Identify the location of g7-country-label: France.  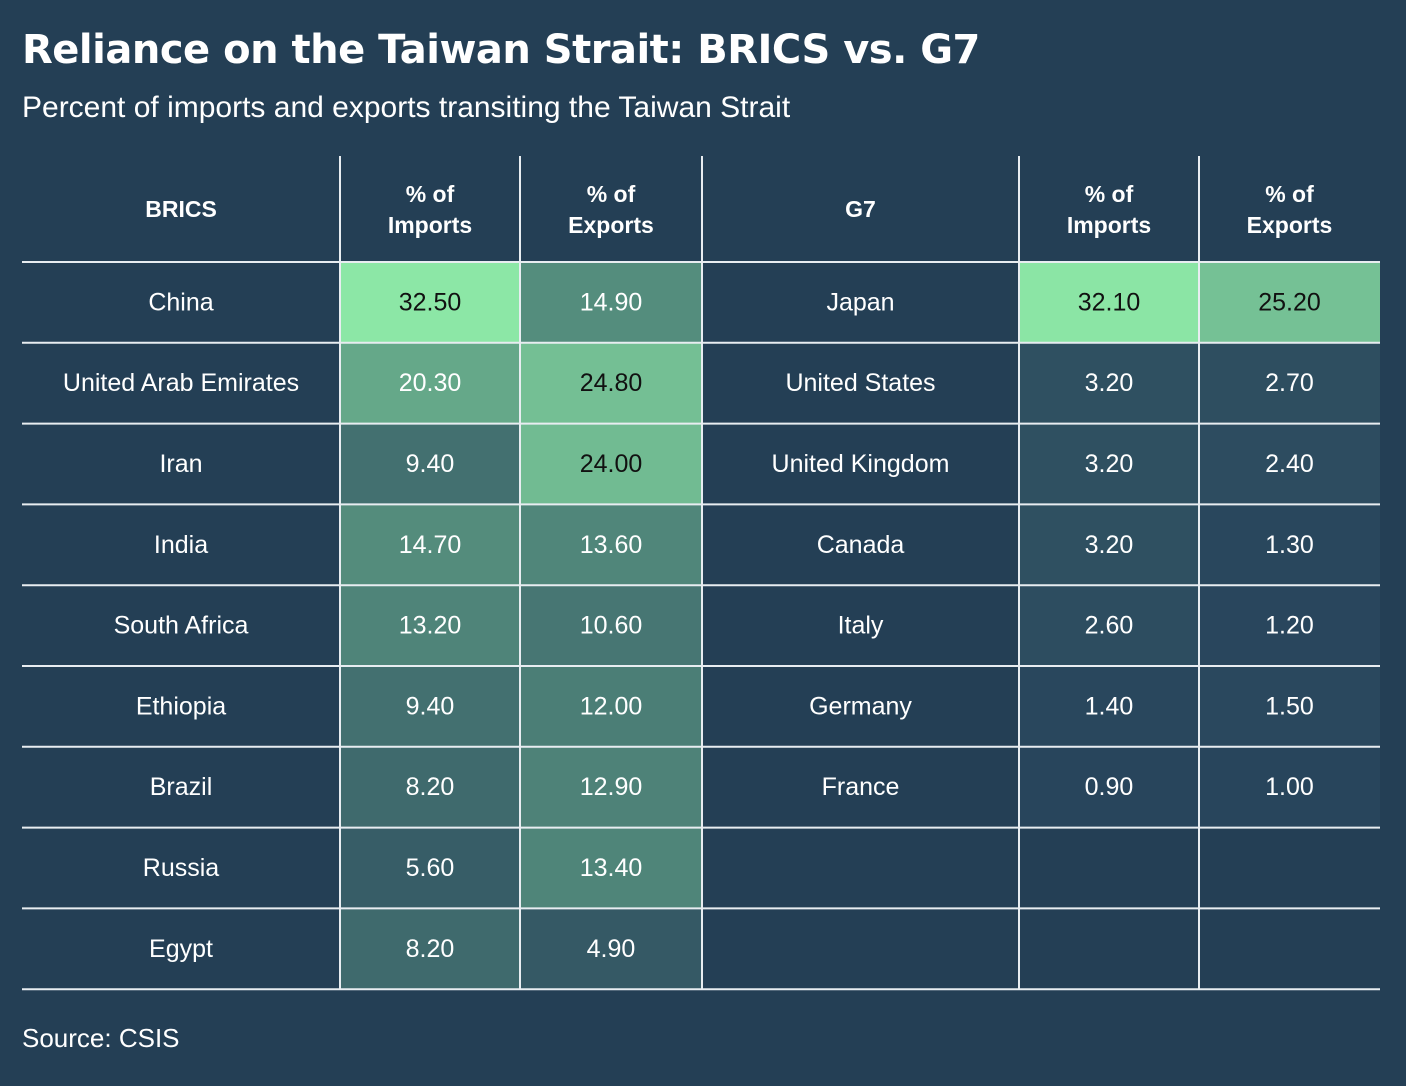
(861, 787).